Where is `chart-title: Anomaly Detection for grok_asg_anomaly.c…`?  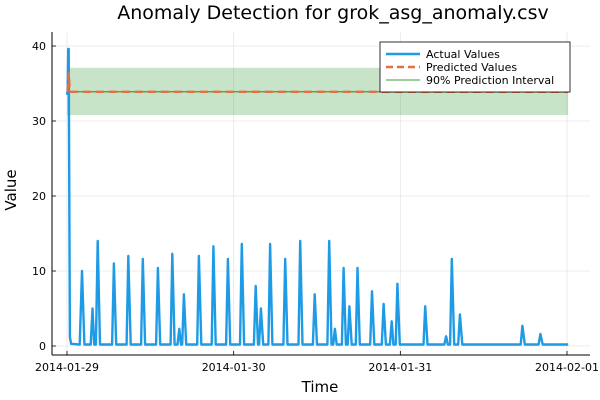 chart-title: Anomaly Detection for grok_asg_anomaly.c… is located at coordinates (332, 13).